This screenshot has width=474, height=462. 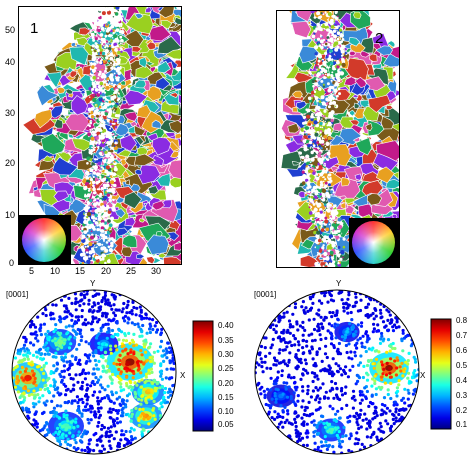 I want to click on y-tick-10: 10, so click(x=10, y=215).